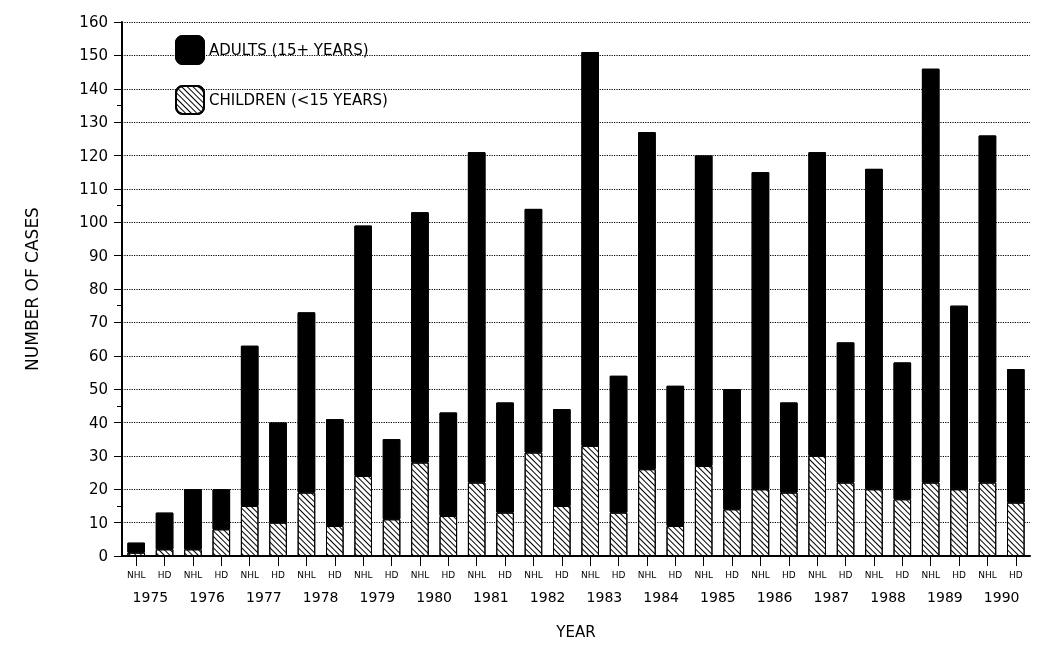 Image resolution: width=1044 pixels, height=648 pixels. Describe the element at coordinates (93, 88) in the screenshot. I see `y-tick-label: 140` at that location.